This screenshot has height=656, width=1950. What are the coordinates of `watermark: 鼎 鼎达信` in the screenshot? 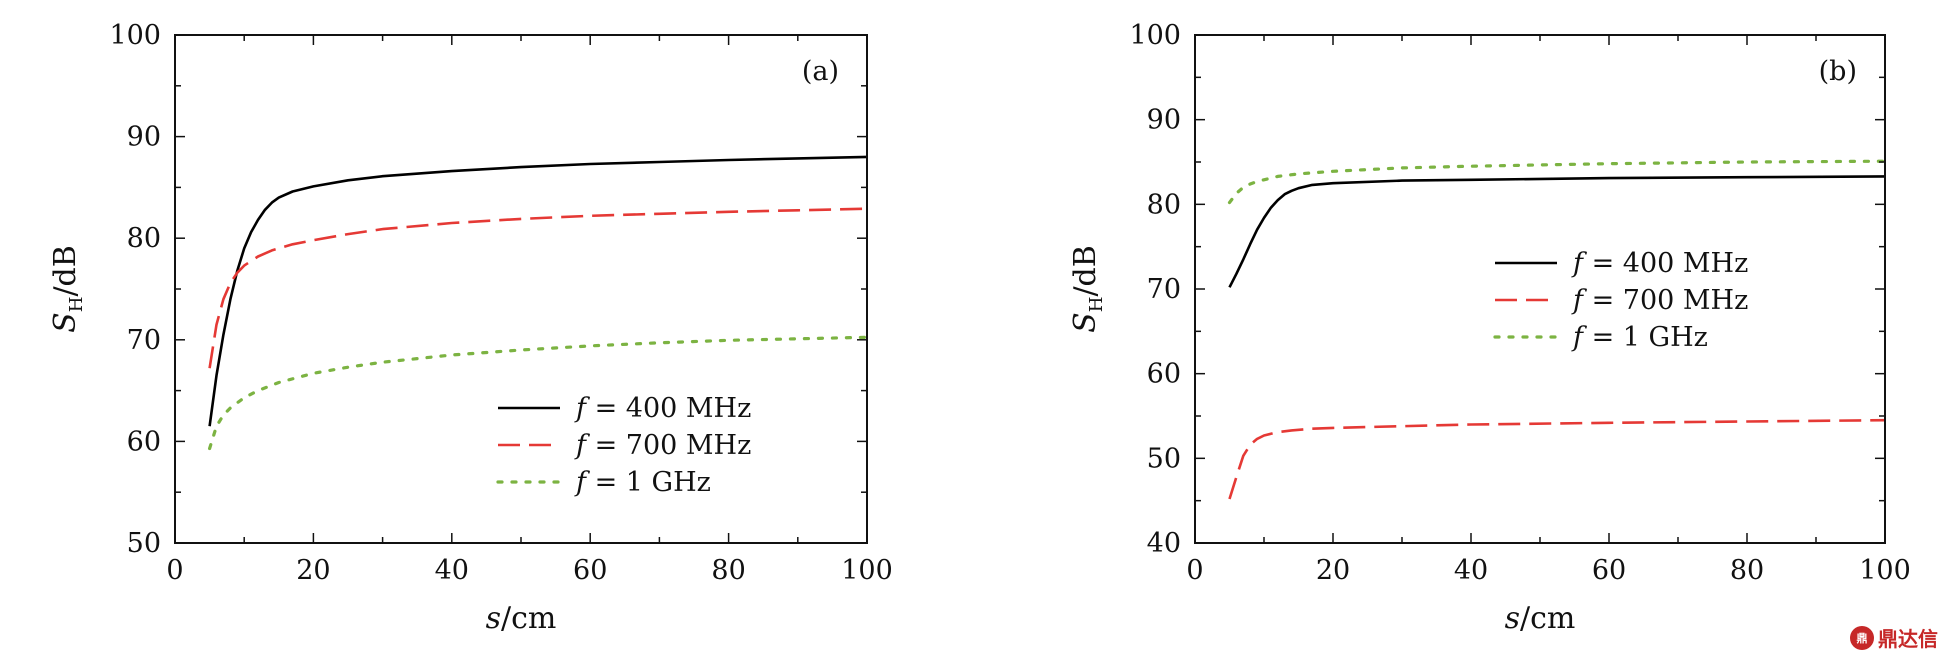 It's located at (1894, 637).